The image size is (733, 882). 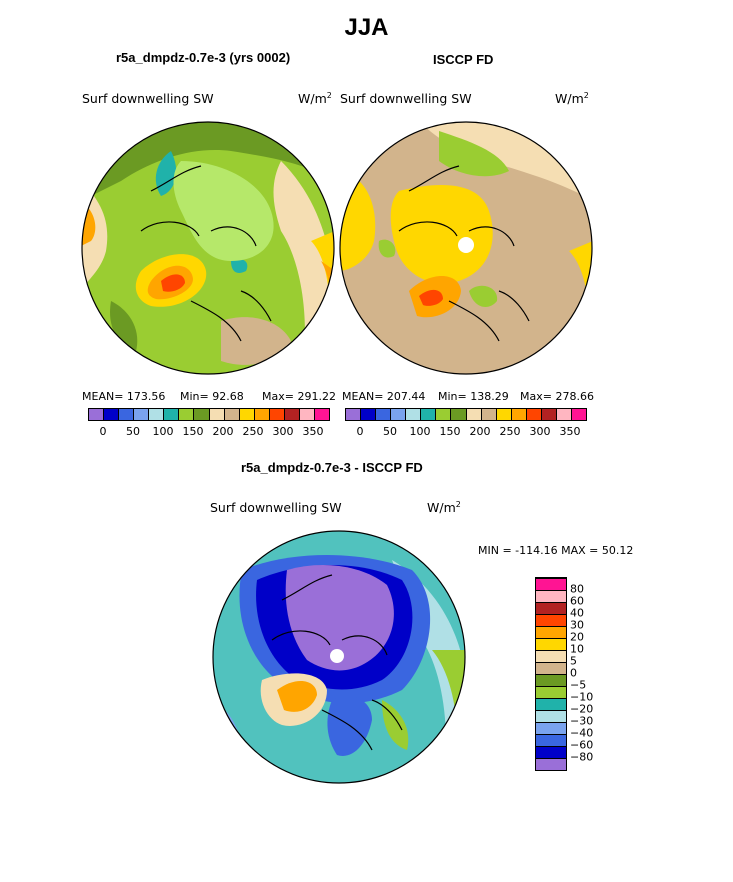 What do you see at coordinates (590, 679) in the screenshot?
I see `diff-colorbar-ticks: −80 −60 −40 −30 −20 −10 −5 0 5 10 20 30 40 60 80` at bounding box center [590, 679].